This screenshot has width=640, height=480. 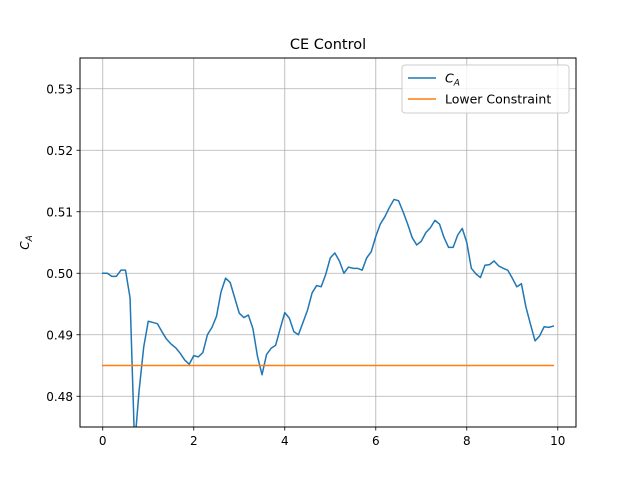 I want to click on chart-title: CE Control, so click(x=328, y=45).